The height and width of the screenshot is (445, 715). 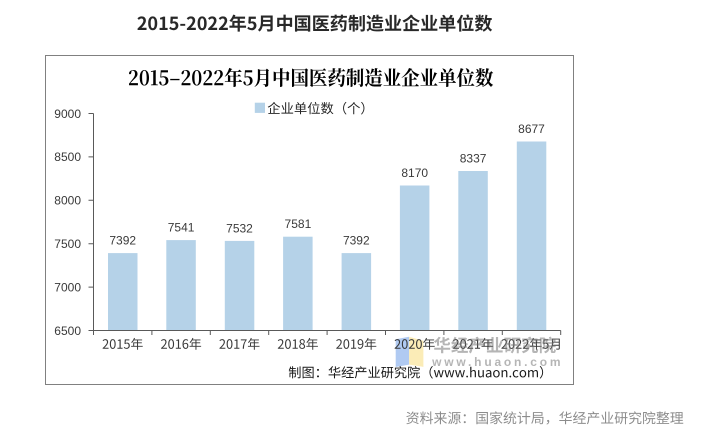 What do you see at coordinates (497, 362) in the screenshot?
I see `svg-text: www.huaon.com` at bounding box center [497, 362].